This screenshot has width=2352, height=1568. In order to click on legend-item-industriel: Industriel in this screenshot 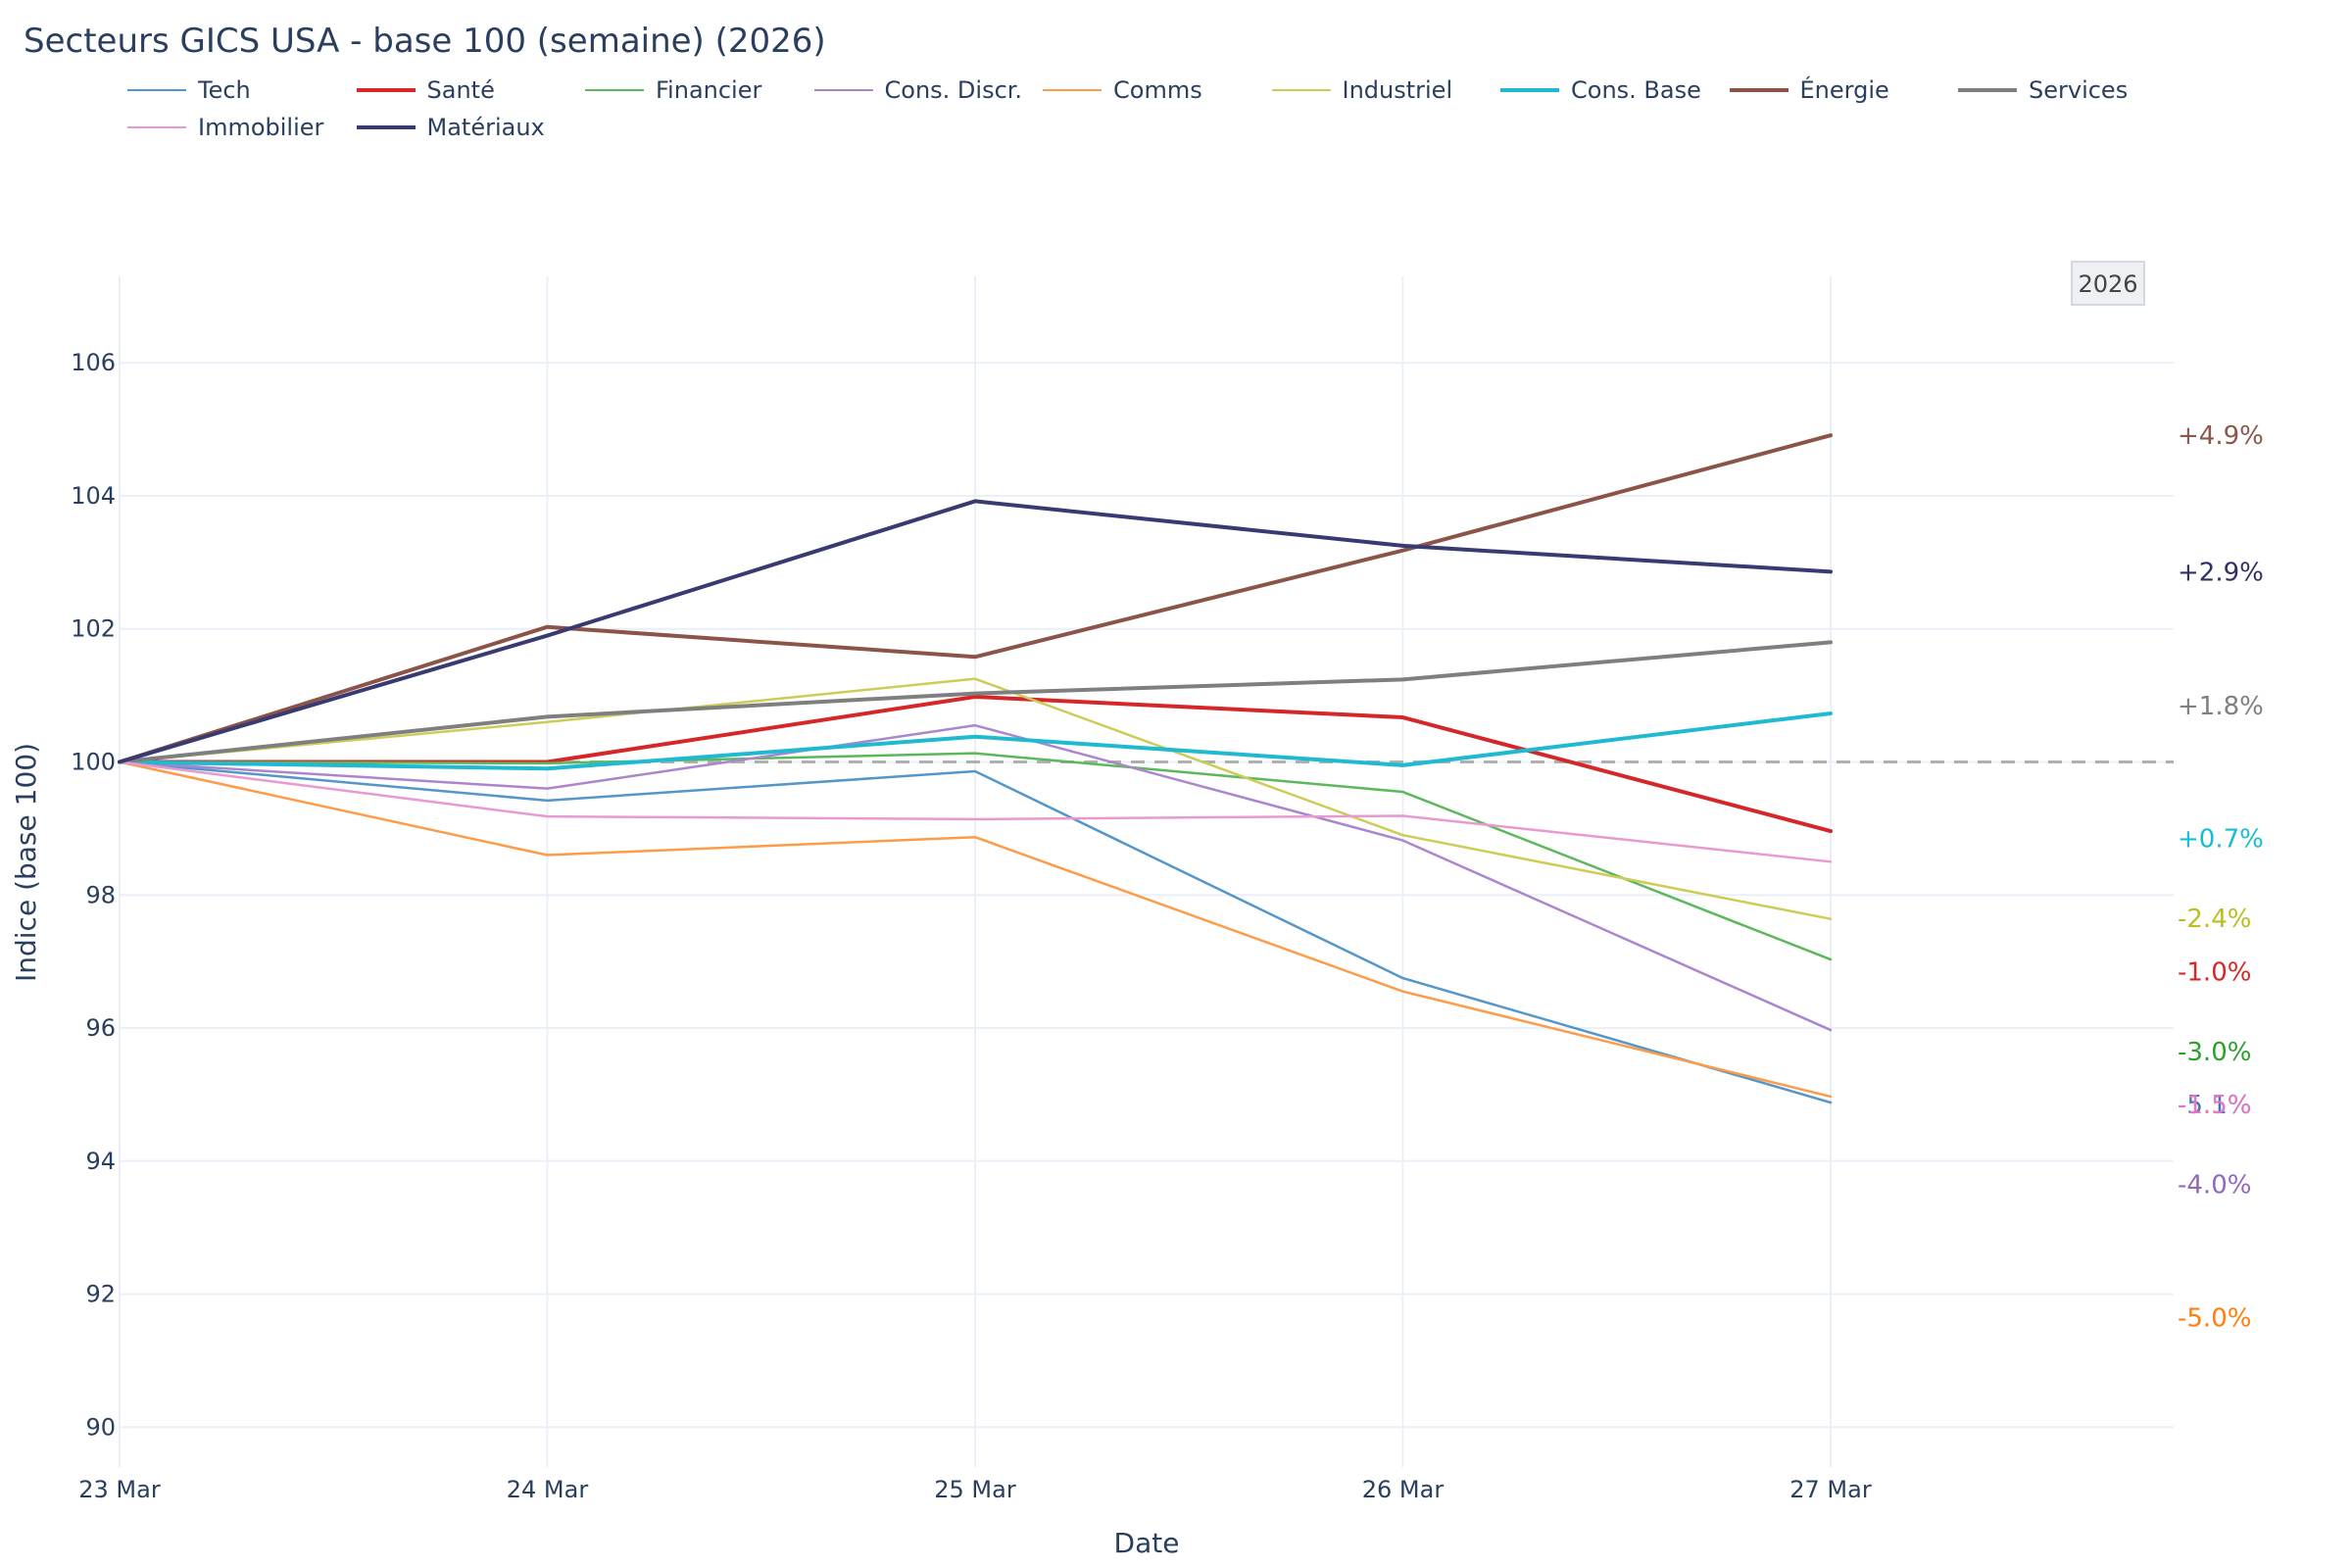, I will do `click(1362, 90)`.